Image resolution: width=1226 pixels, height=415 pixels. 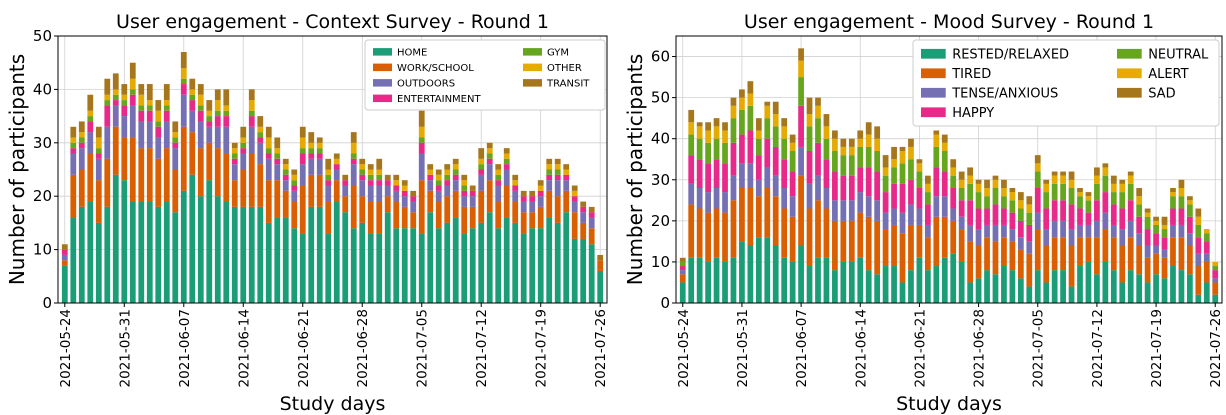 What do you see at coordinates (485, 75) in the screenshot?
I see `legend-box` at bounding box center [485, 75].